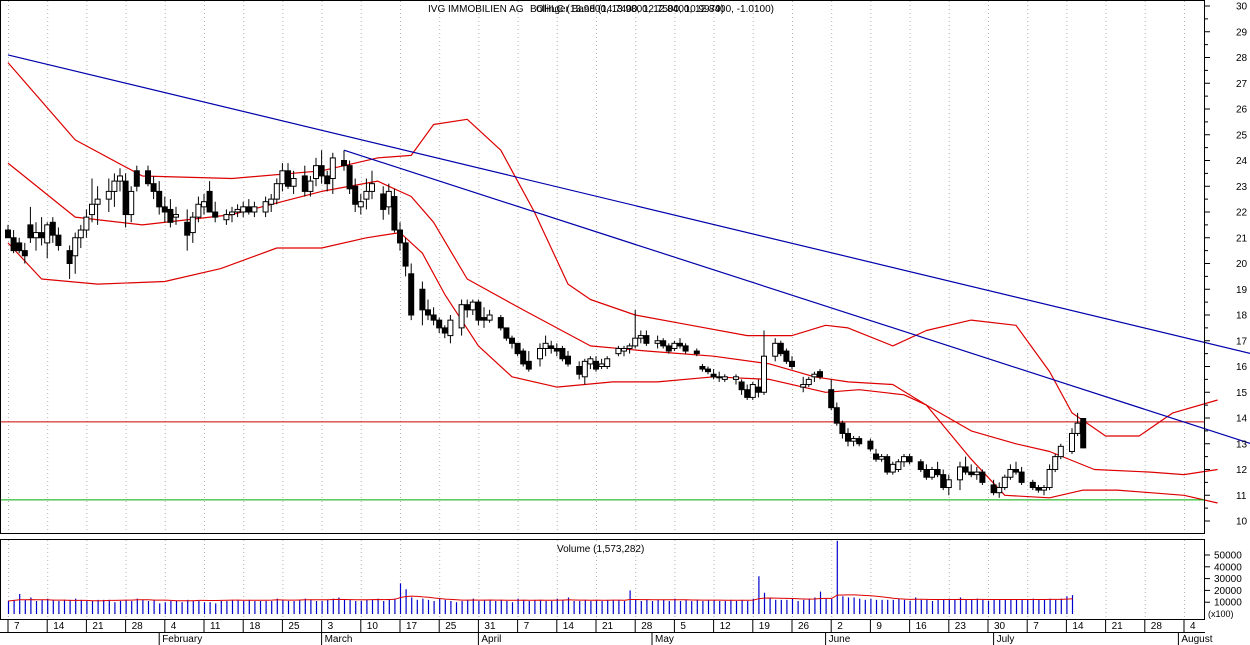  I want to click on x-tick-label: 4, so click(1193, 626).